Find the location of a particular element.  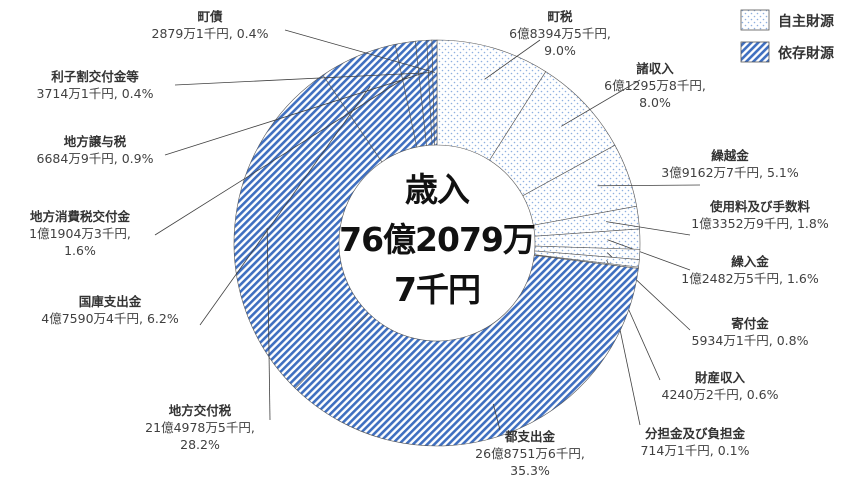

category-label: 財産収入 is located at coordinates (719, 377).